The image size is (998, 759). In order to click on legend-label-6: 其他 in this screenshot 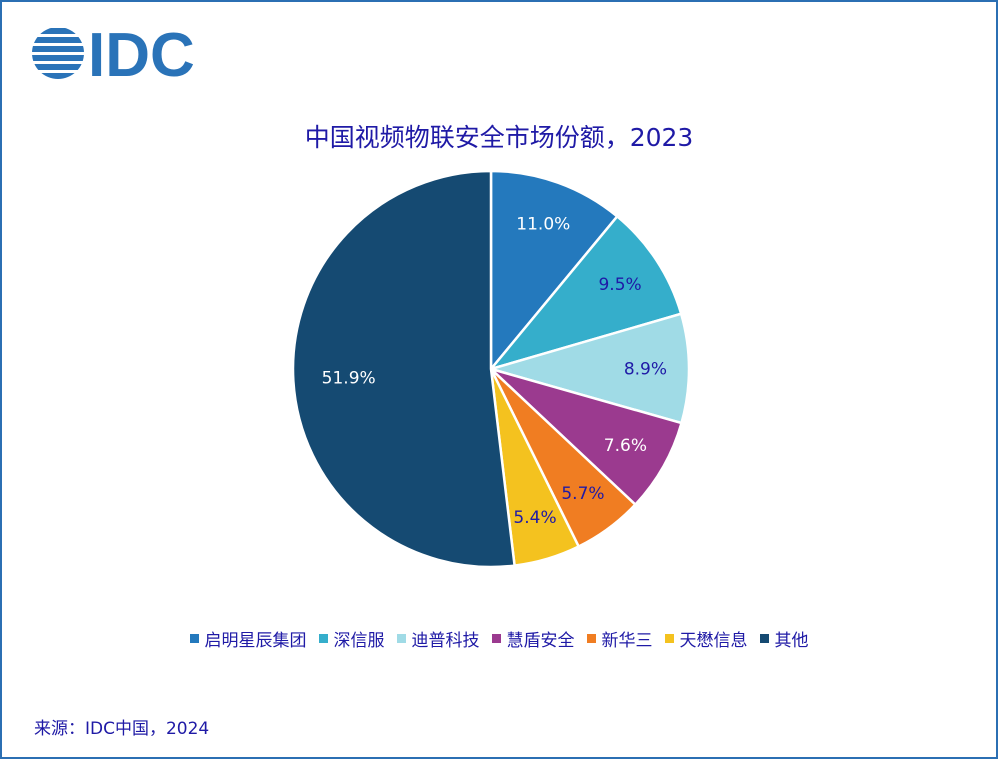, I will do `click(791, 641)`.